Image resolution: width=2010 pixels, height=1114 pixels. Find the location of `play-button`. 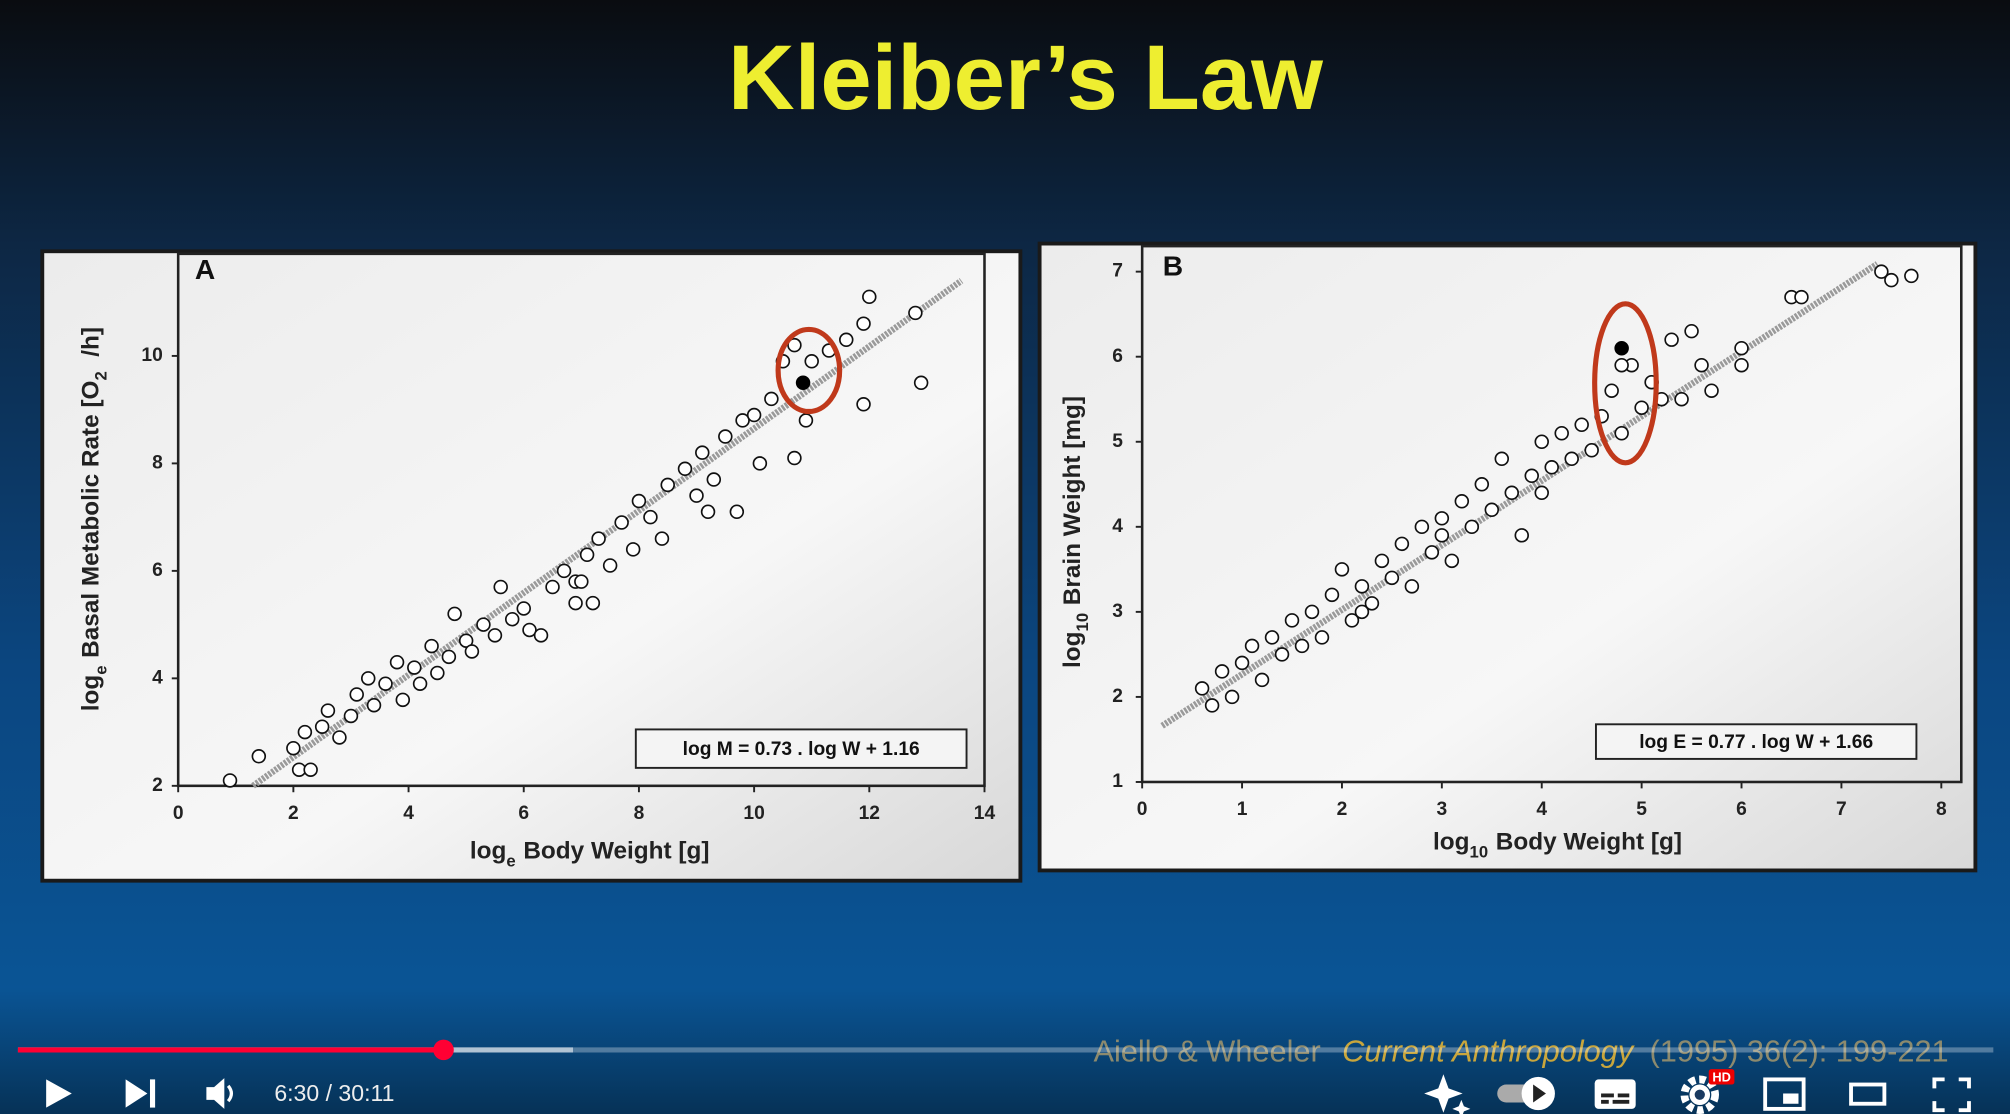

play-button is located at coordinates (59, 1093).